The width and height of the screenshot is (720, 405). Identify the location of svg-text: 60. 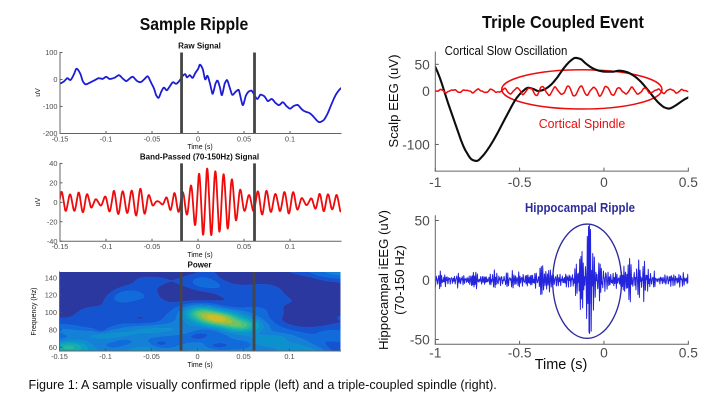
(53, 347).